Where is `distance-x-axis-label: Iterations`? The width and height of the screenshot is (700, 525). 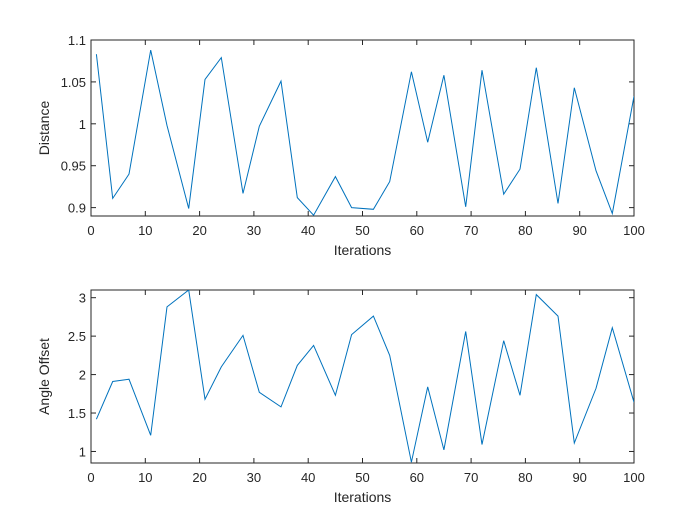
distance-x-axis-label: Iterations is located at coordinates (363, 250).